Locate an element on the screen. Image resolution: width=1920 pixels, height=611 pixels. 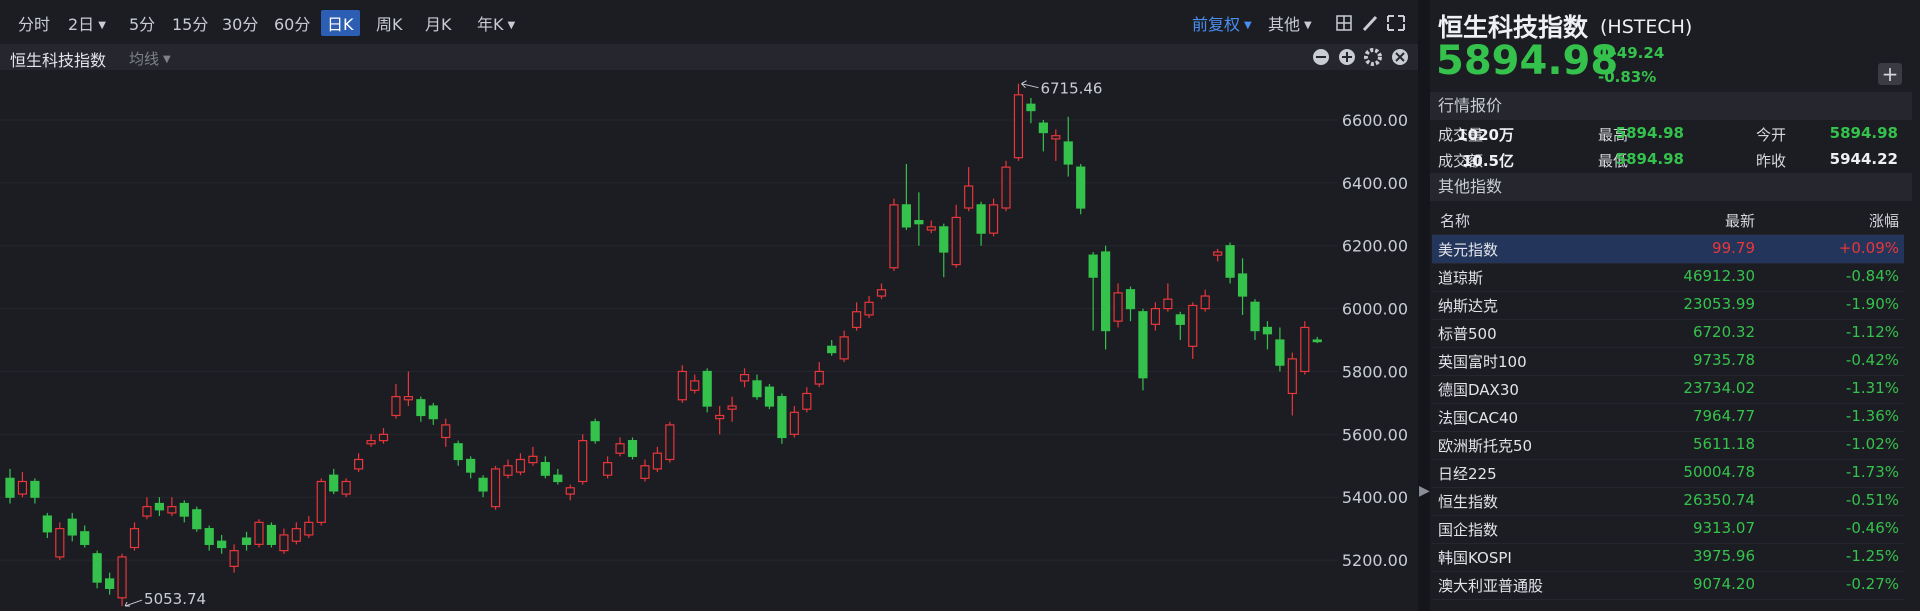
y-tick-label: 5400.00 is located at coordinates (1375, 497).